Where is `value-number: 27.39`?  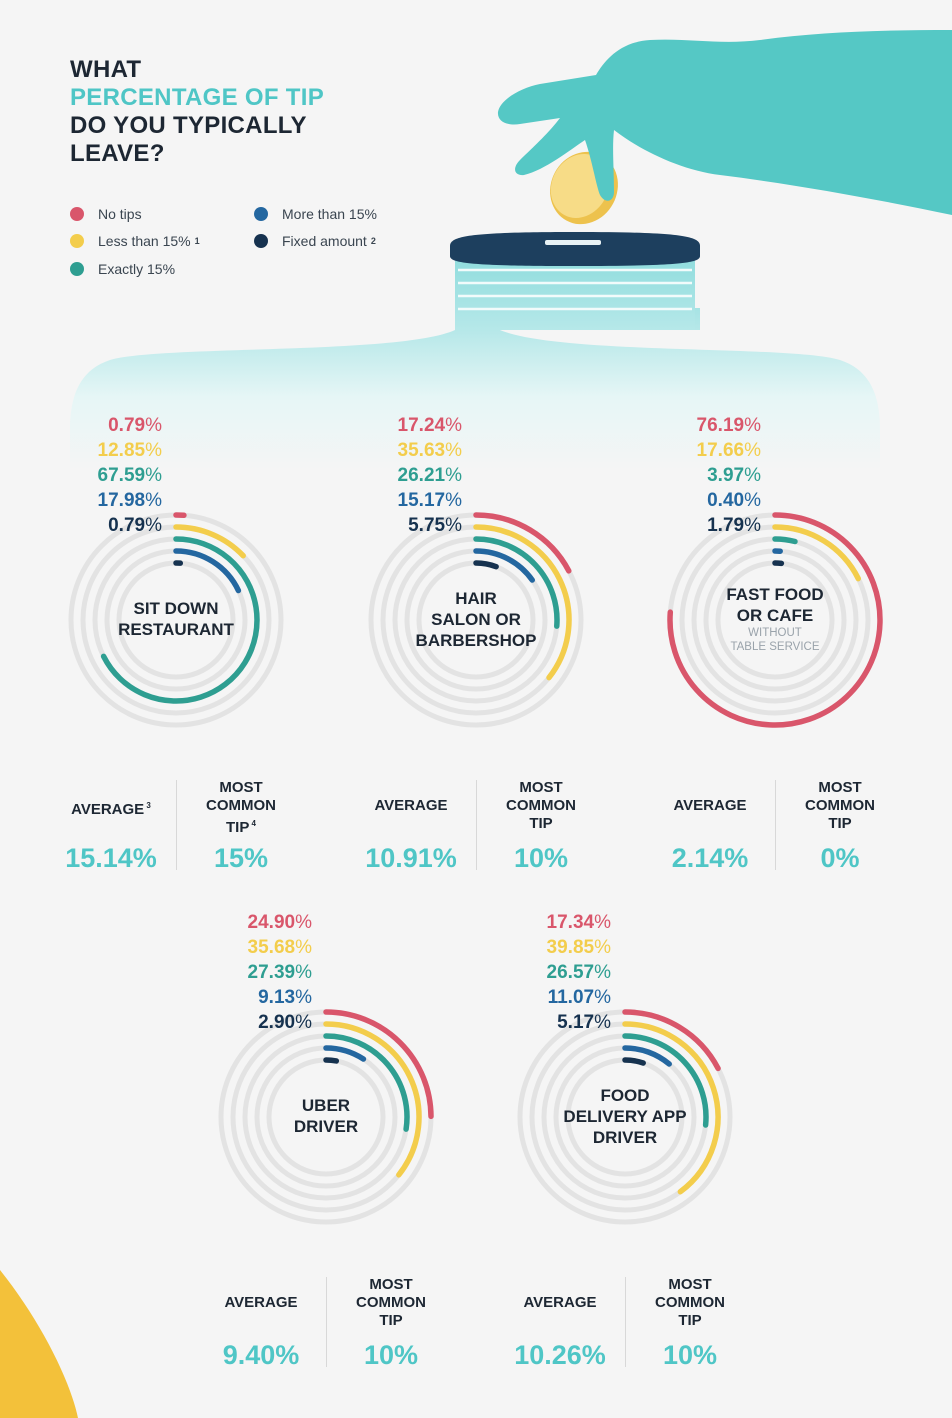 value-number: 27.39 is located at coordinates (271, 972).